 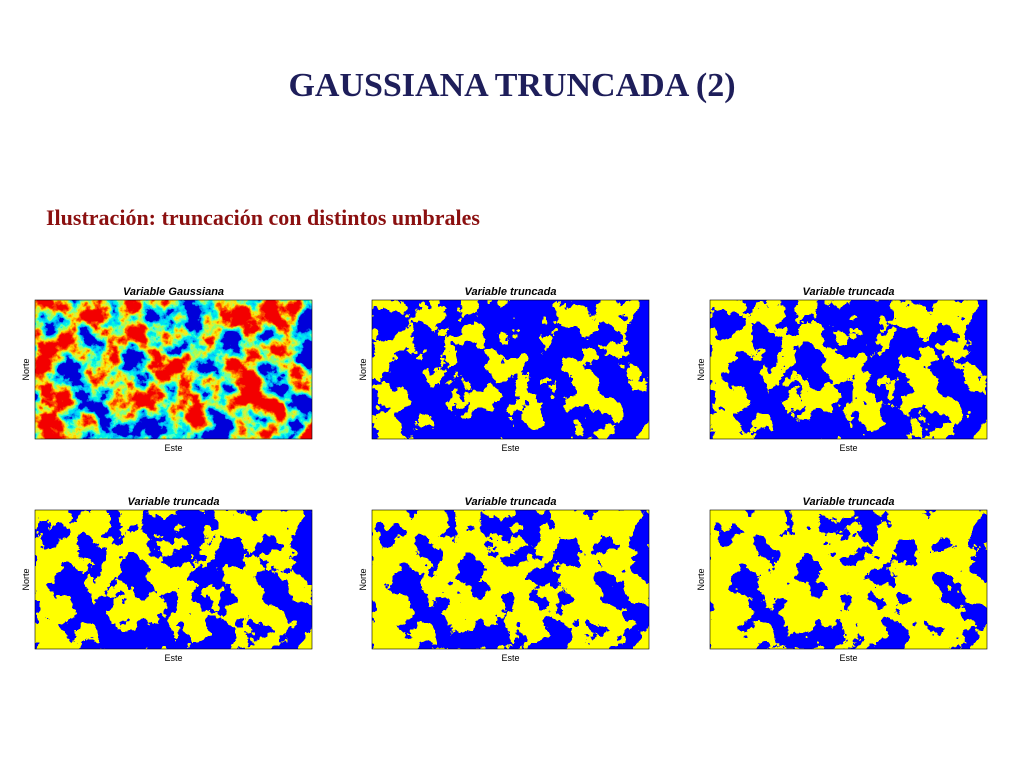 I want to click on map-panel: Variable Gaussiana Este Norte, so click(x=167, y=369).